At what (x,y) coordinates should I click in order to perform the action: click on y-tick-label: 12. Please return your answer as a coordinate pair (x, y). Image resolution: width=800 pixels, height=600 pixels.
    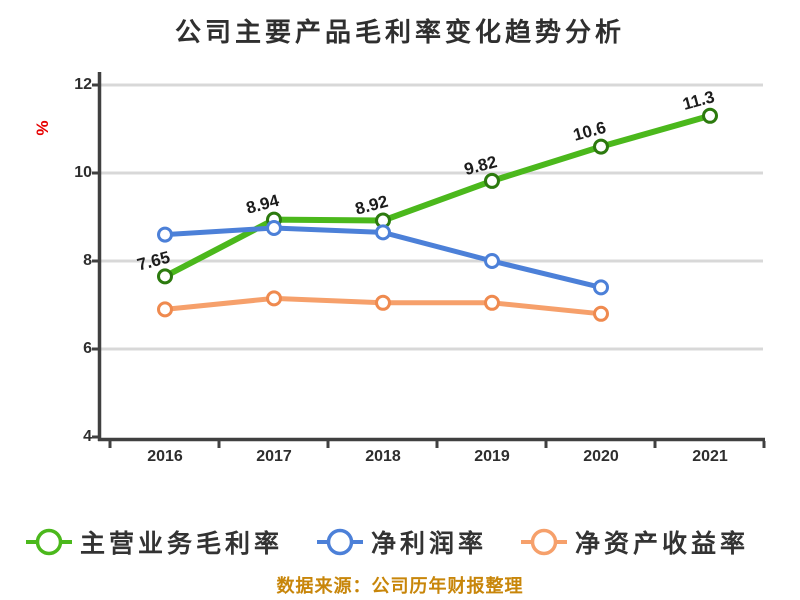
    Looking at the image, I should click on (83, 84).